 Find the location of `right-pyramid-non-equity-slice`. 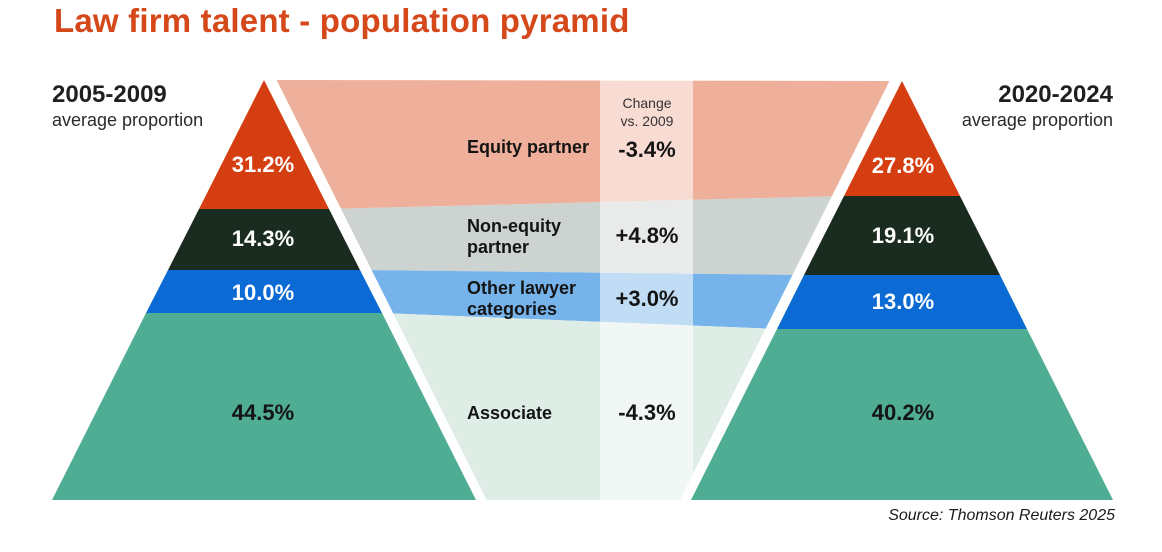

right-pyramid-non-equity-slice is located at coordinates (902, 235).